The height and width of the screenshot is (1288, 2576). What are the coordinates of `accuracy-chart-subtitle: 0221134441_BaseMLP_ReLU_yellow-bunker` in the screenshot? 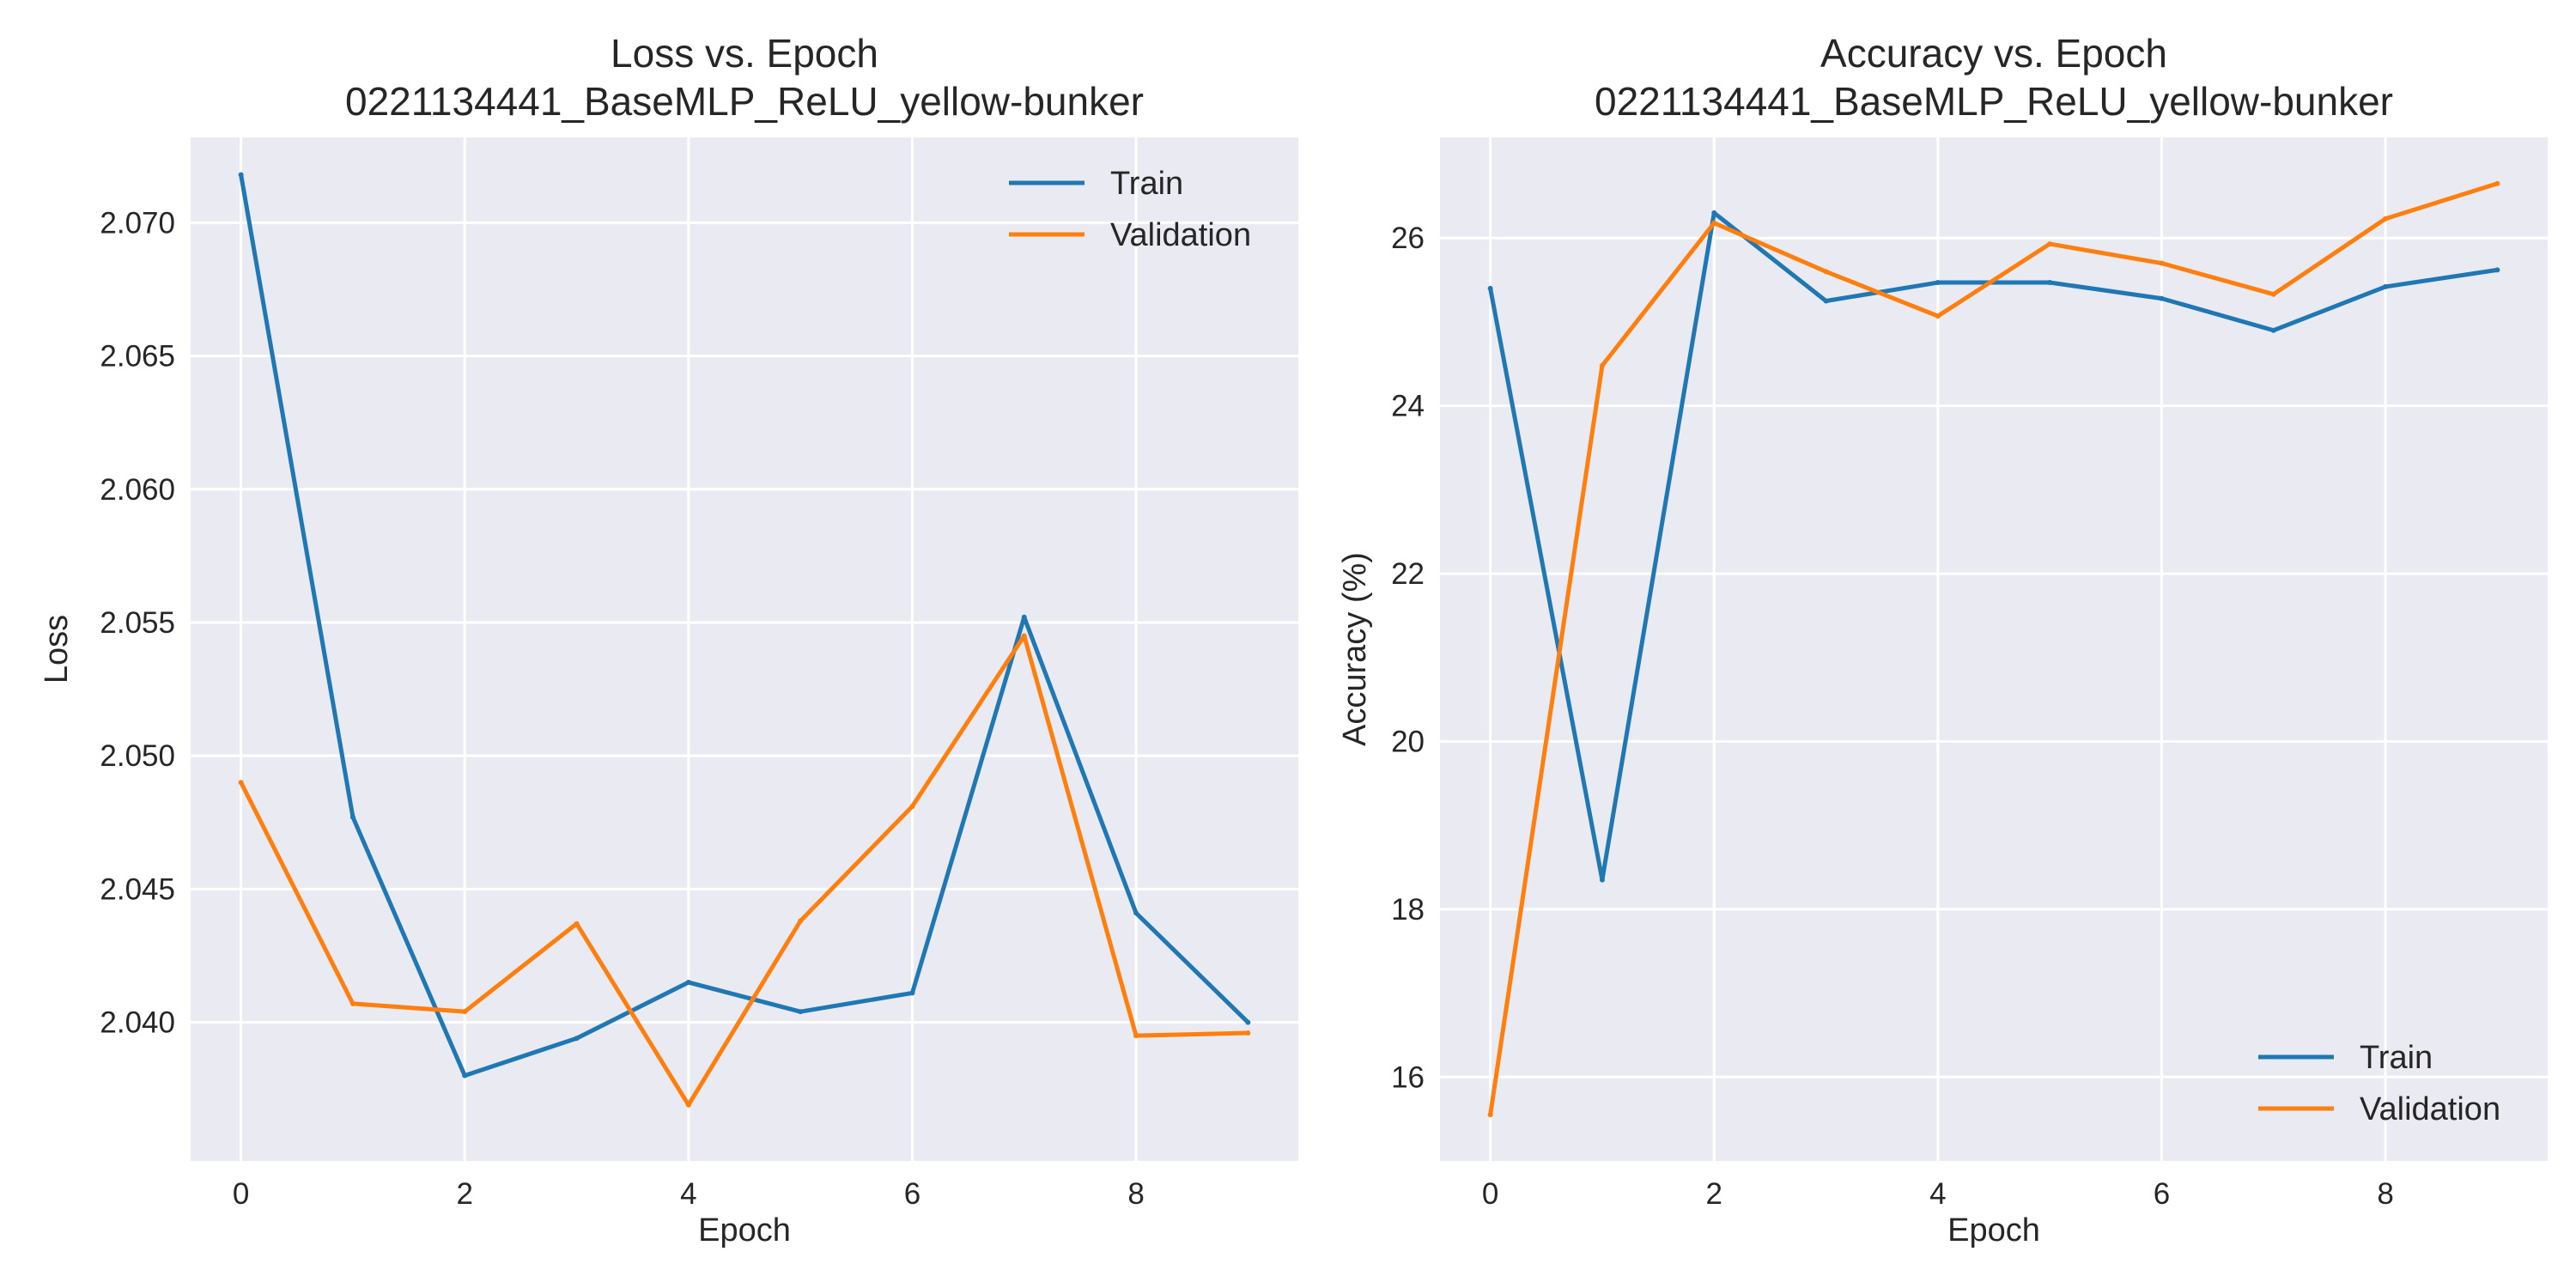 It's located at (1994, 101).